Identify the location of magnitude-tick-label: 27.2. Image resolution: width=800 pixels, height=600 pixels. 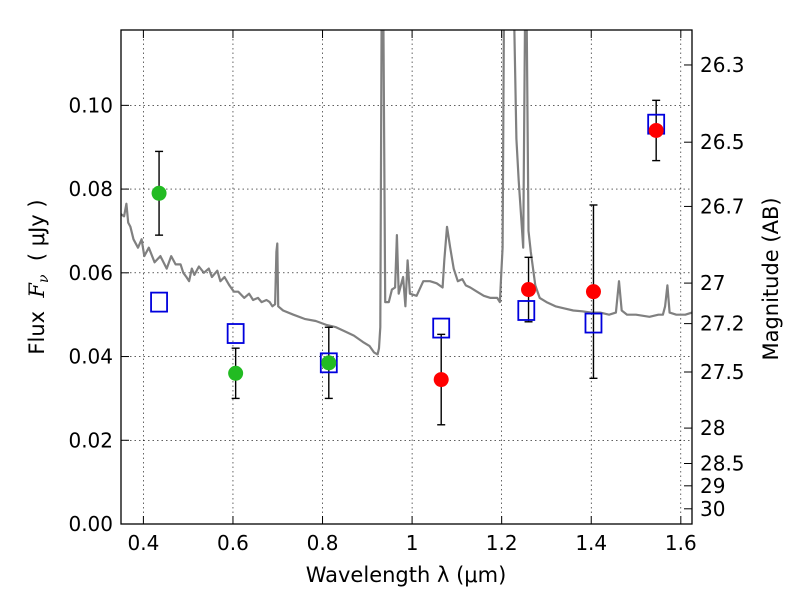
(722, 324).